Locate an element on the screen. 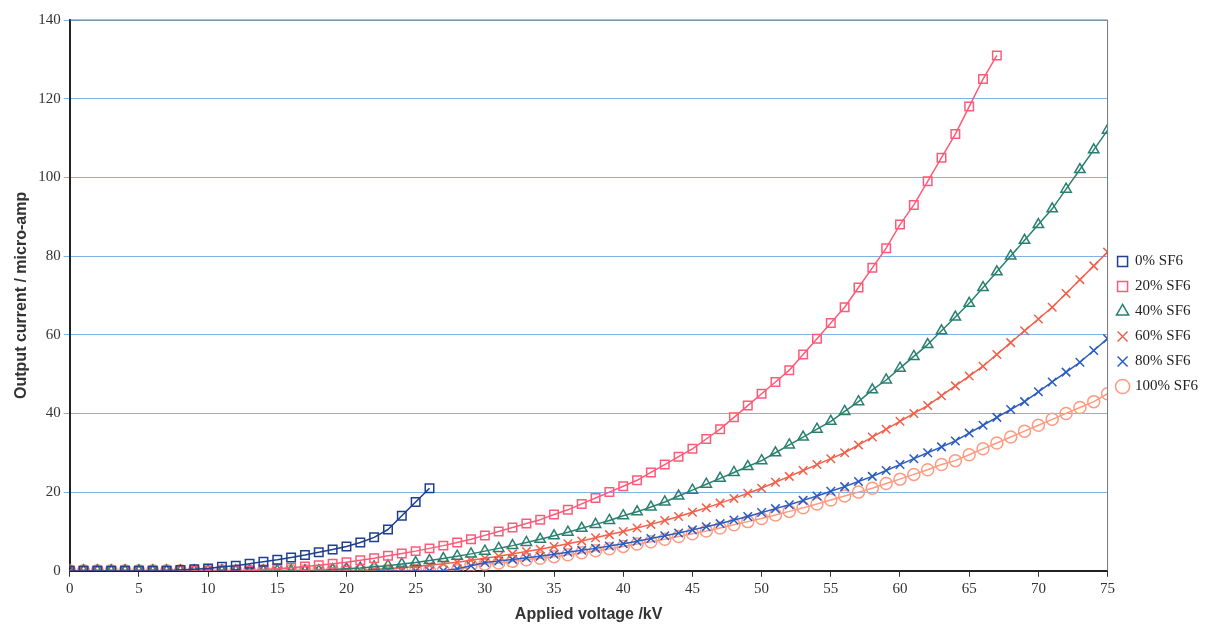  x-tick-label: 35 is located at coordinates (554, 587).